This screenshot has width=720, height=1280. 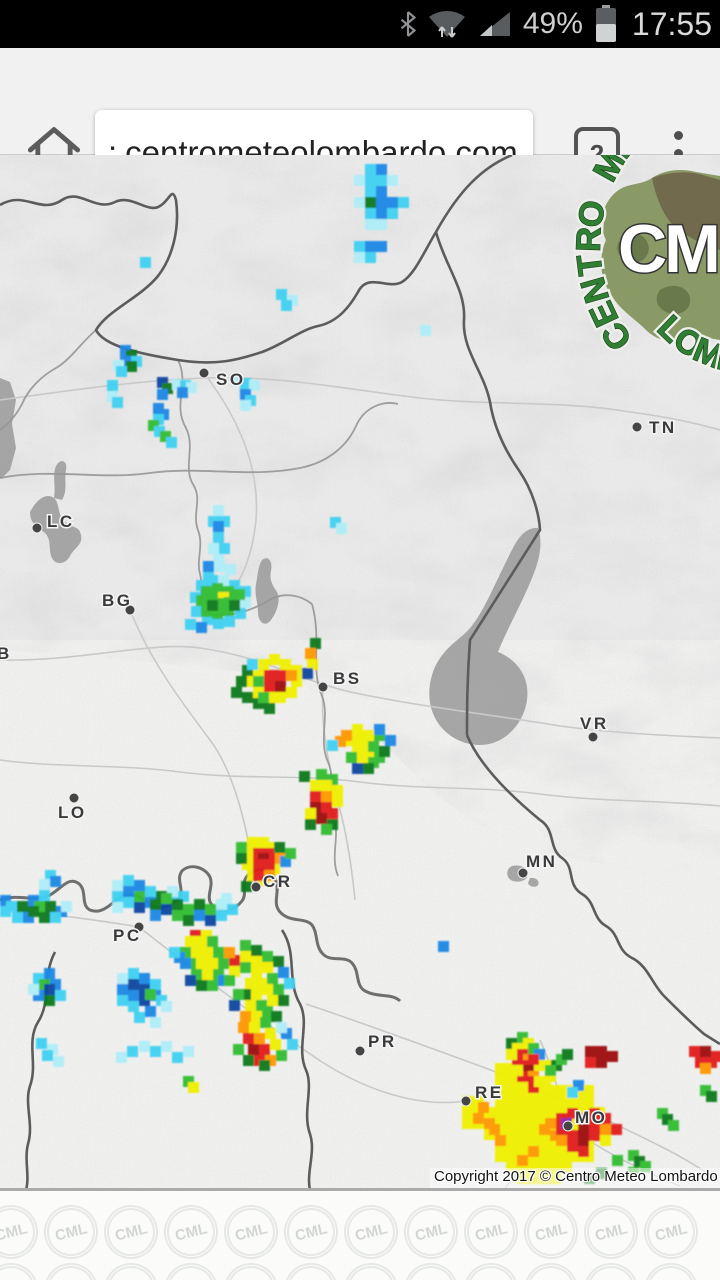 What do you see at coordinates (590, 264) in the screenshot?
I see `svg-text: T` at bounding box center [590, 264].